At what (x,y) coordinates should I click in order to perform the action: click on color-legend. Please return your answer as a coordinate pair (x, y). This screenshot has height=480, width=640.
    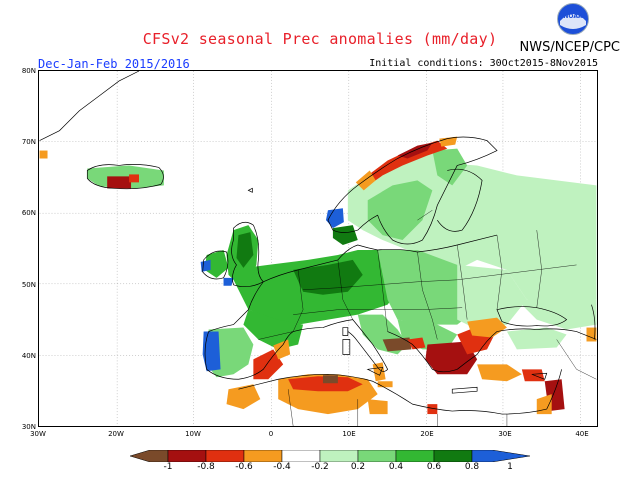
    Looking at the image, I should click on (330, 456).